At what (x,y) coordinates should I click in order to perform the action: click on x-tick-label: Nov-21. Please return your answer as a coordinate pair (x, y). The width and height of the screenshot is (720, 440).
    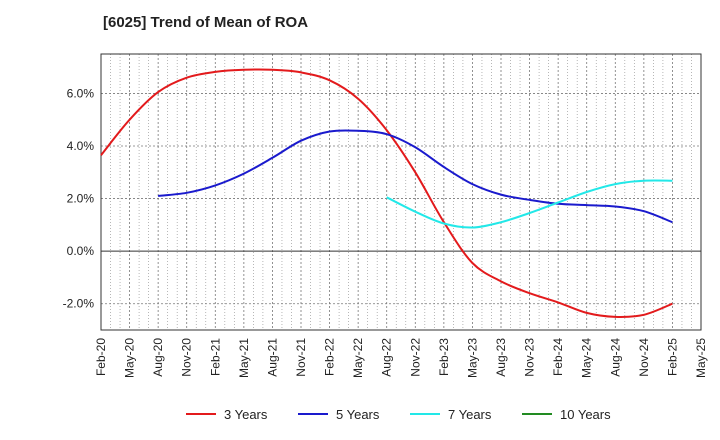
    Looking at the image, I should click on (301, 357).